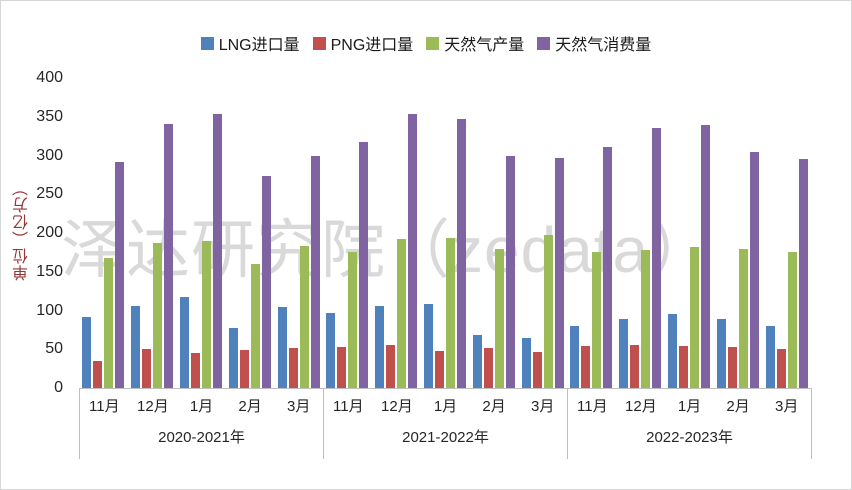 The height and width of the screenshot is (490, 852). I want to click on legend-label: 天然气消费量, so click(603, 45).